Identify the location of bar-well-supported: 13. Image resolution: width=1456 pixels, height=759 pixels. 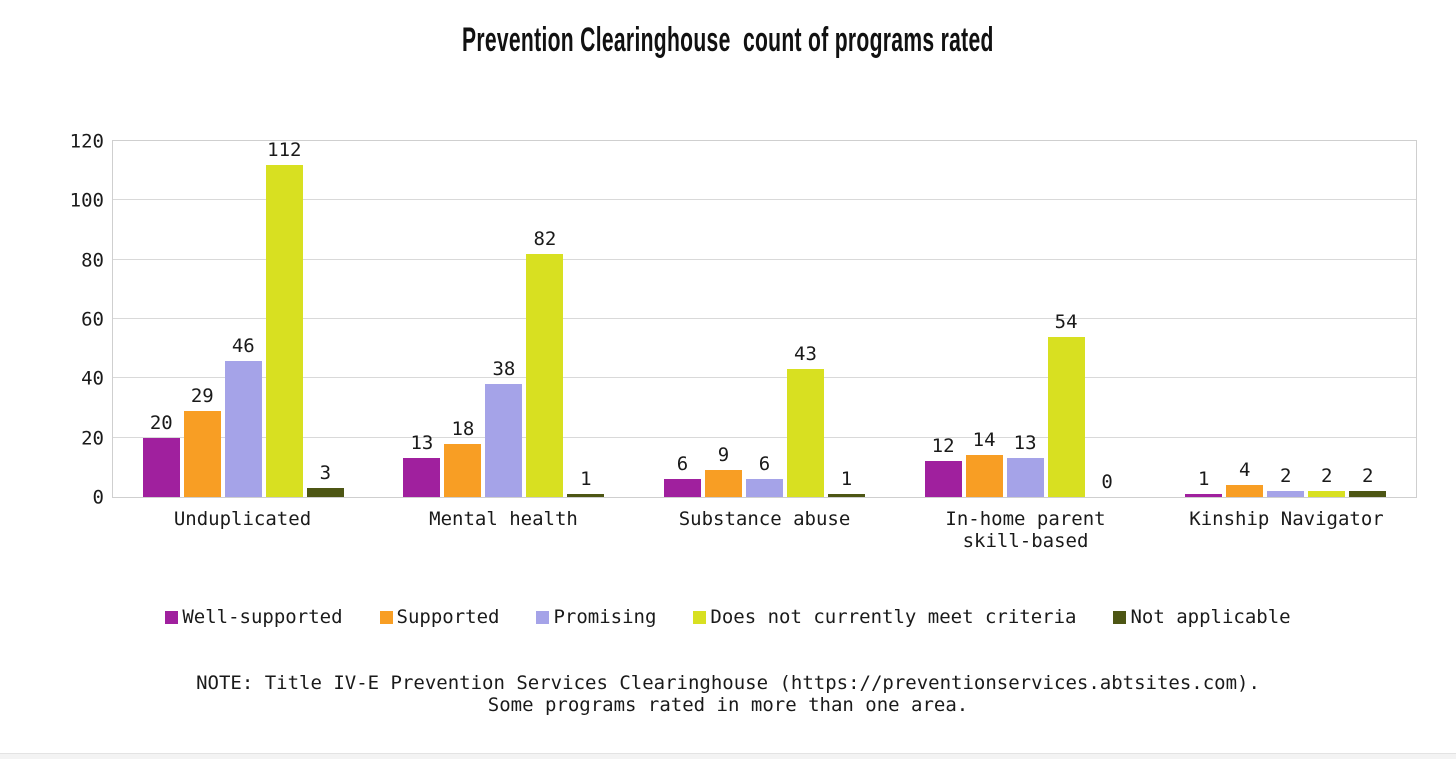
(422, 465).